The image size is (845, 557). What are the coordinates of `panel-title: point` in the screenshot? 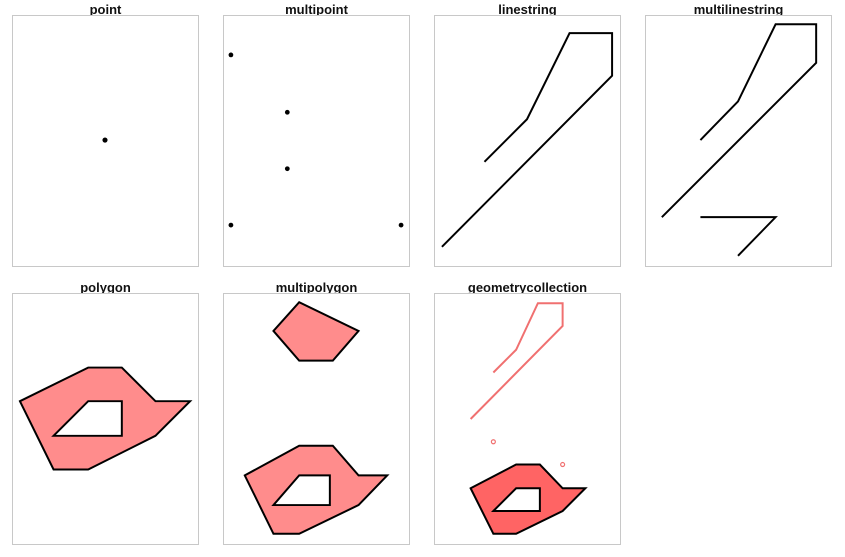 It's located at (105, 9).